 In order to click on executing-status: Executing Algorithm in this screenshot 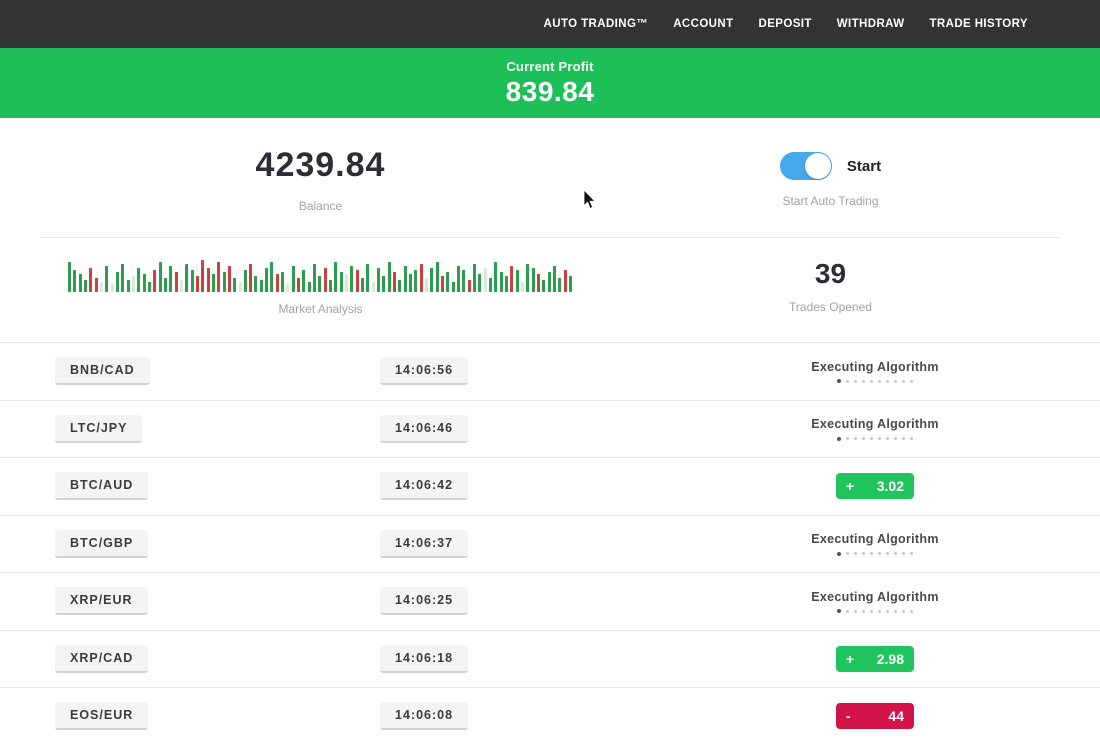, I will do `click(874, 544)`.